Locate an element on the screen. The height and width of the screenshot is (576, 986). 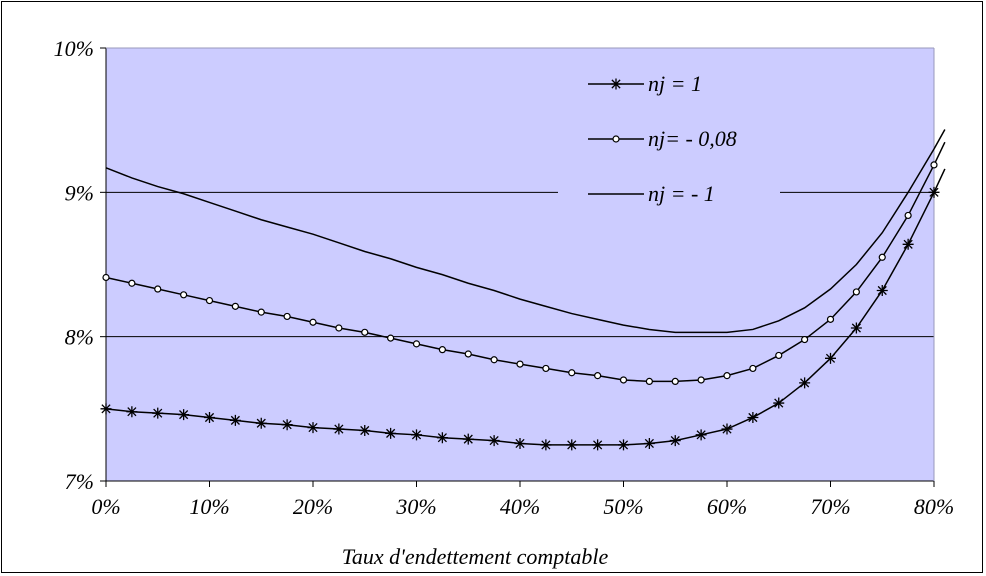
x-tick-label: 80% is located at coordinates (934, 506).